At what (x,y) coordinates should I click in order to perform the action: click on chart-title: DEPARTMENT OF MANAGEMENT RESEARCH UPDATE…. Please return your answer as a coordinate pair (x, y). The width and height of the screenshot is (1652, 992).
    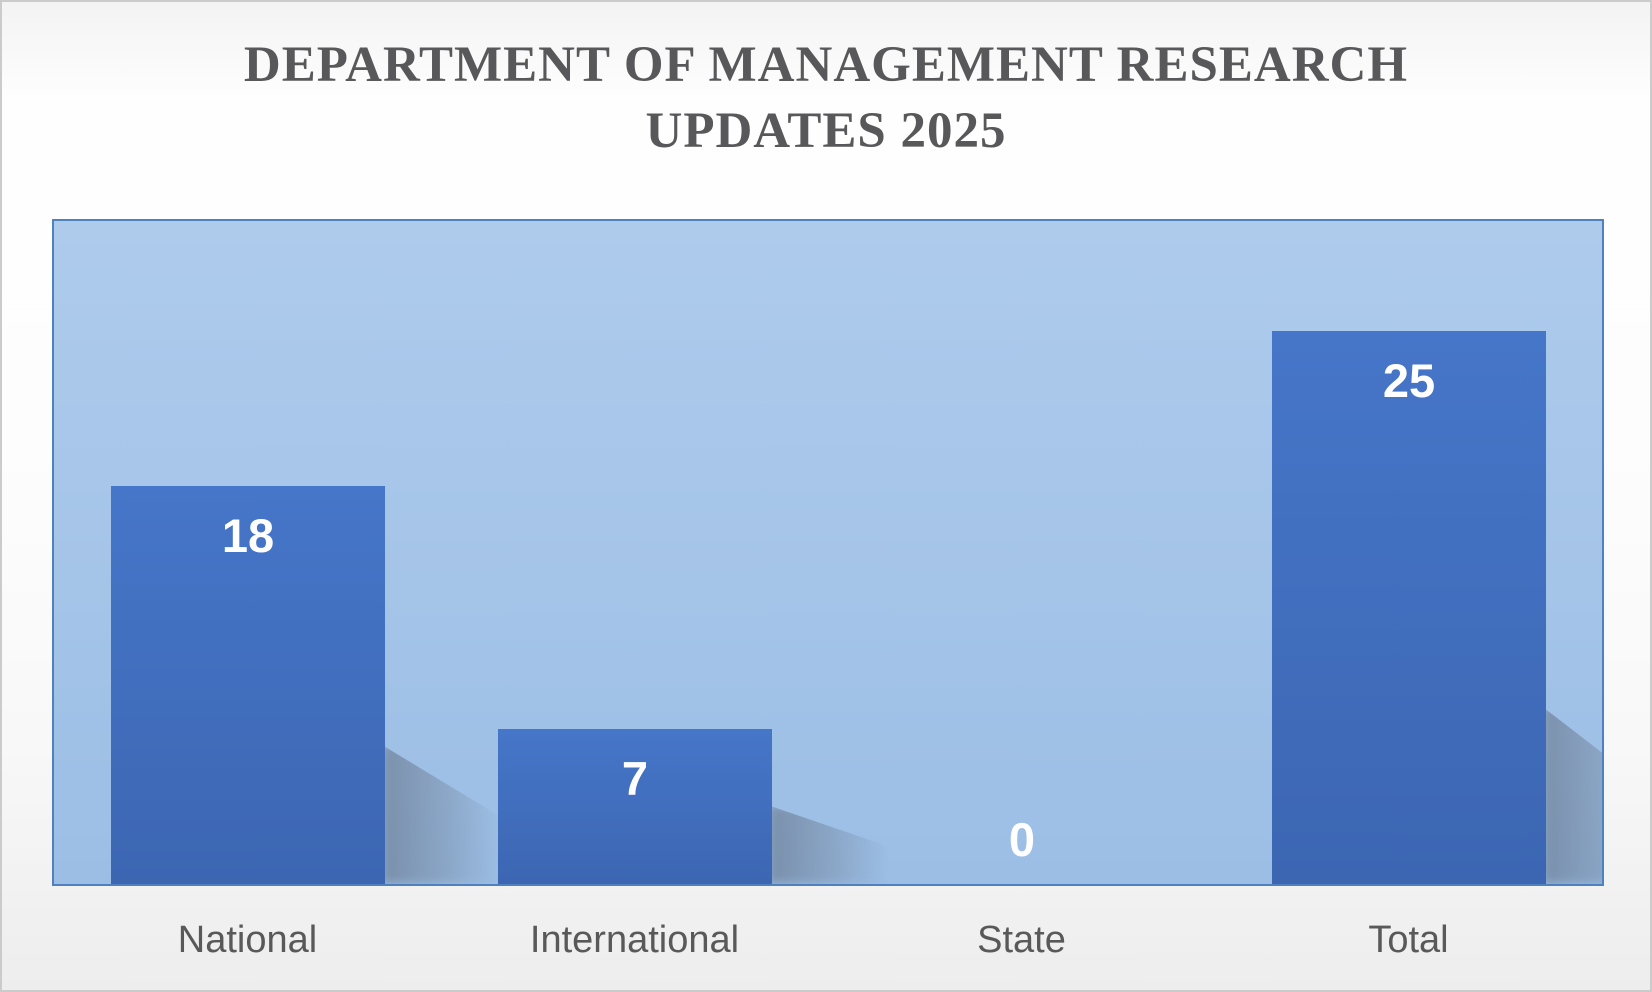
    Looking at the image, I should click on (826, 98).